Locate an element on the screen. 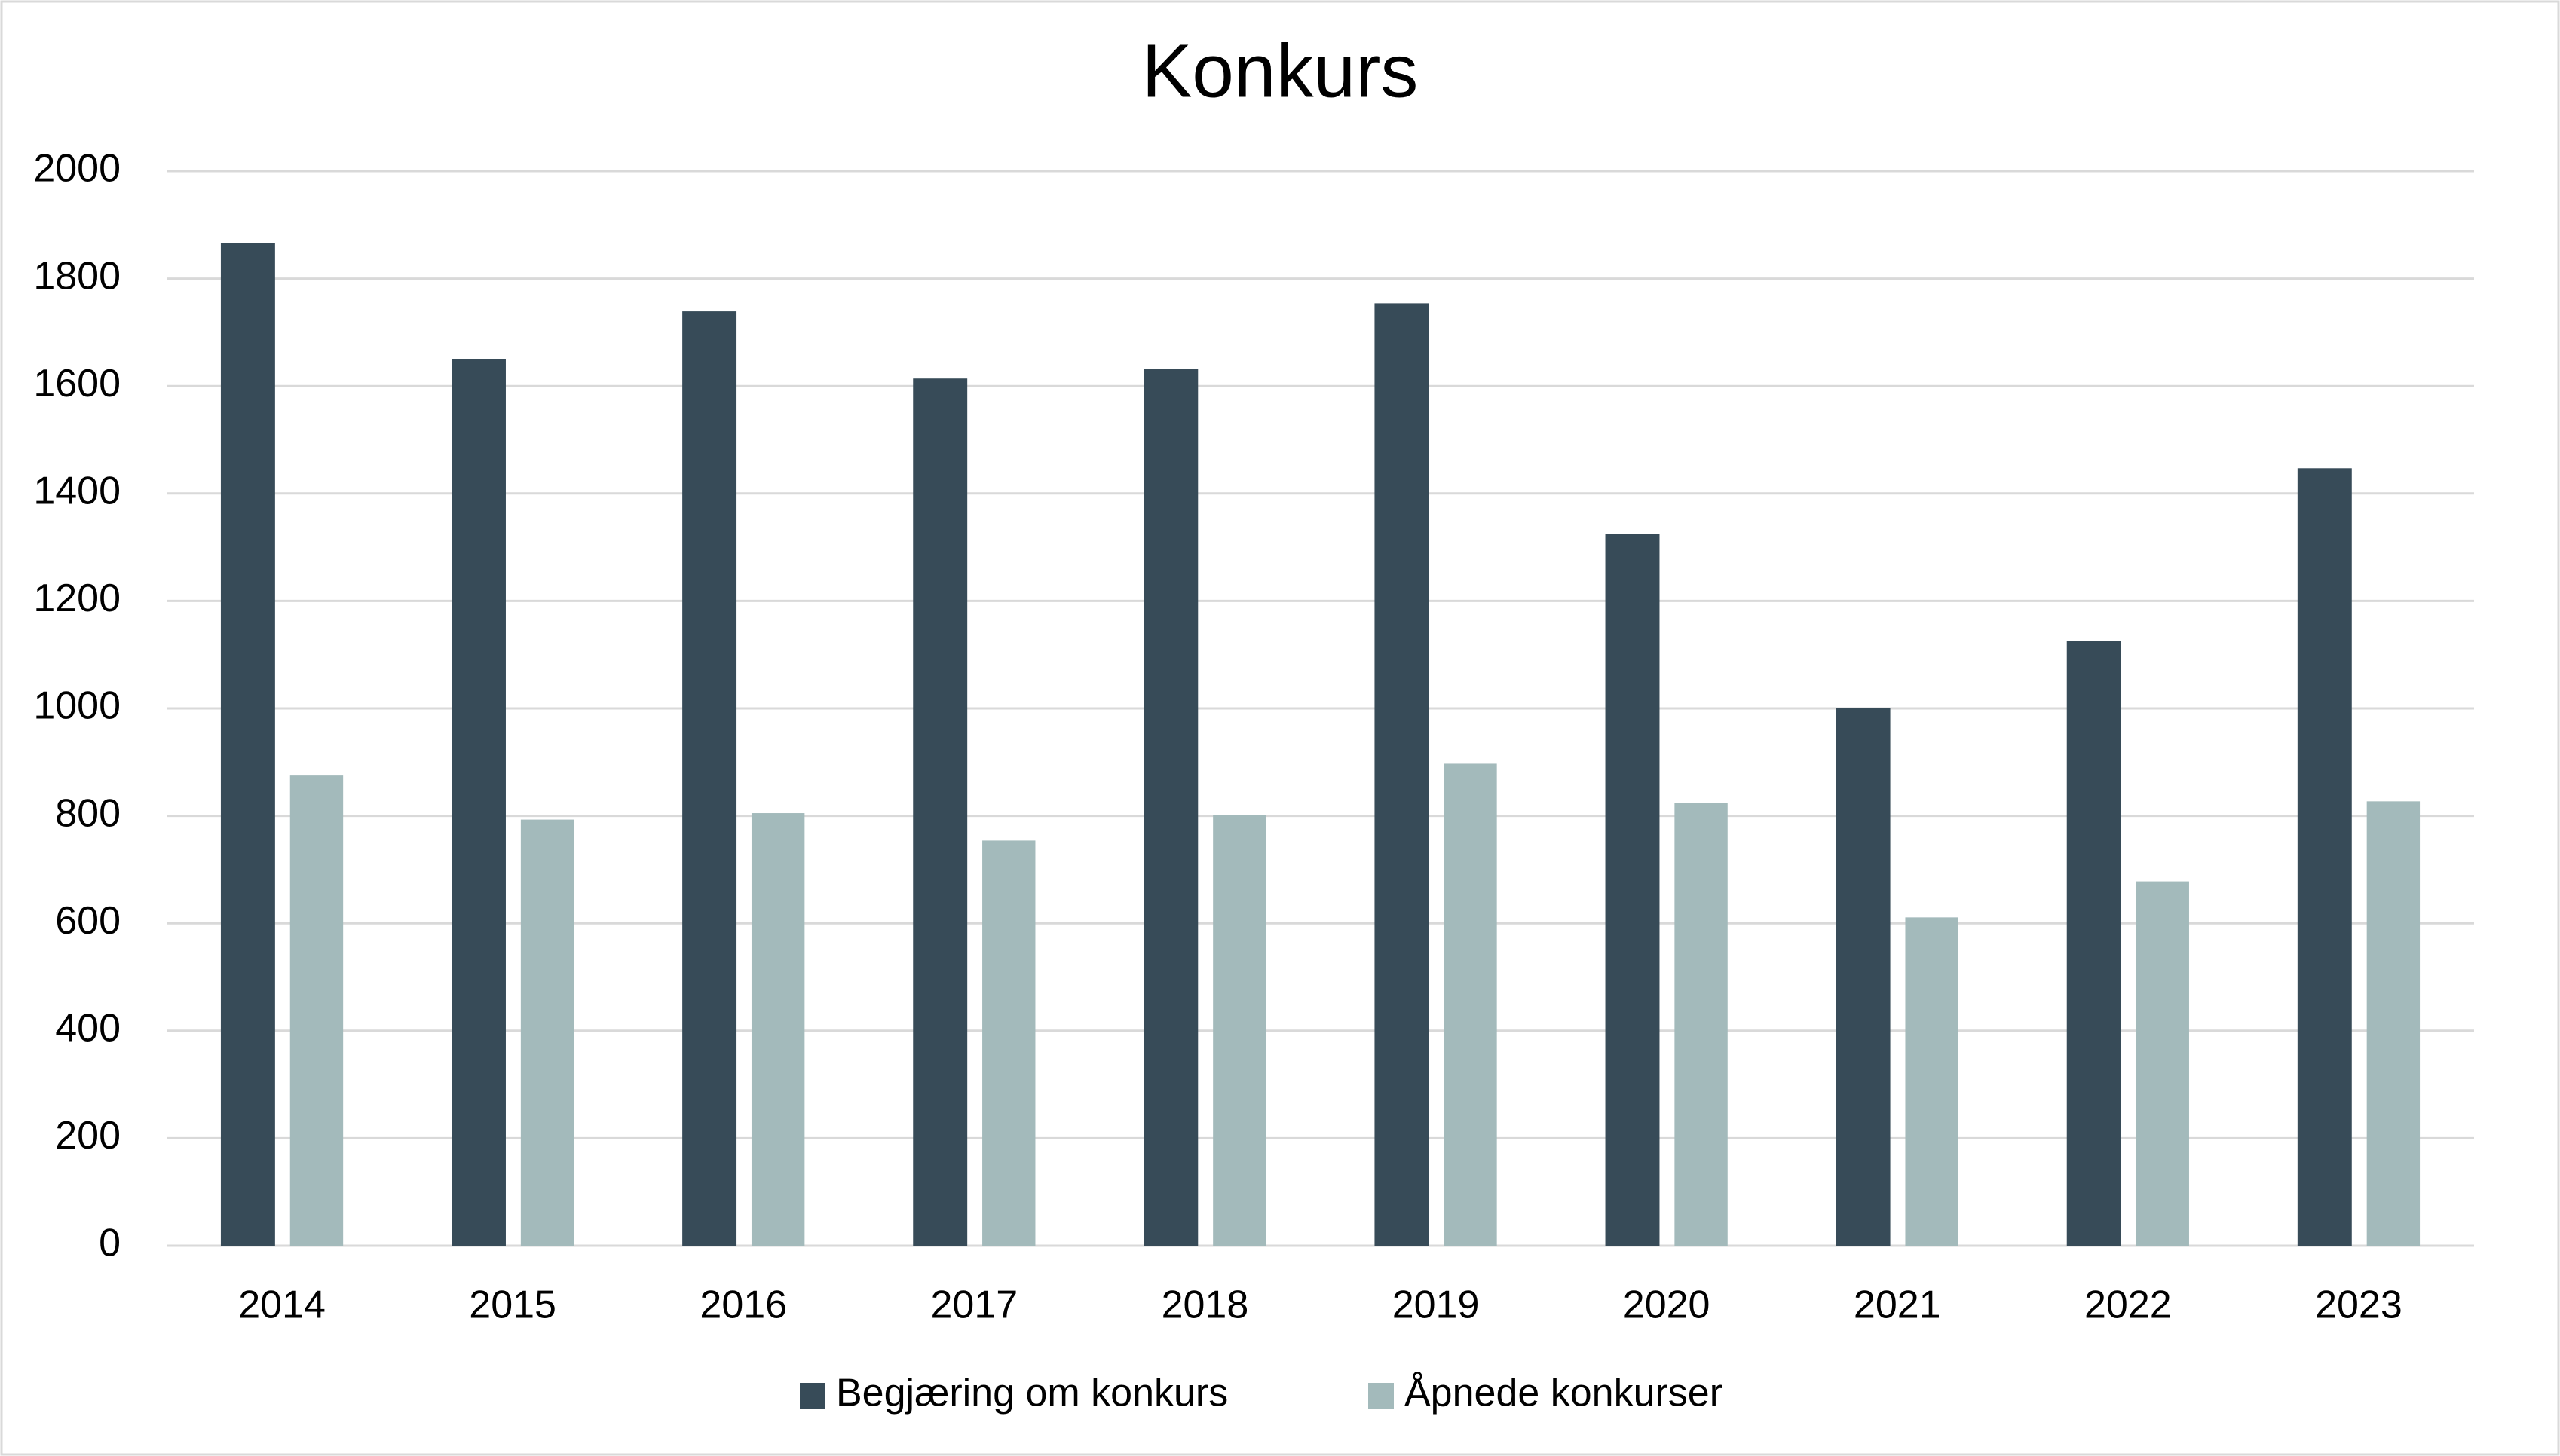  x-tick-label: 2023 is located at coordinates (2359, 1305).